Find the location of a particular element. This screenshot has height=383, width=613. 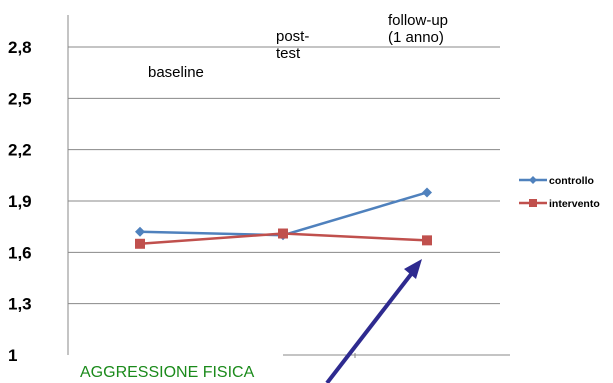

category-label: follow-up is located at coordinates (418, 20).